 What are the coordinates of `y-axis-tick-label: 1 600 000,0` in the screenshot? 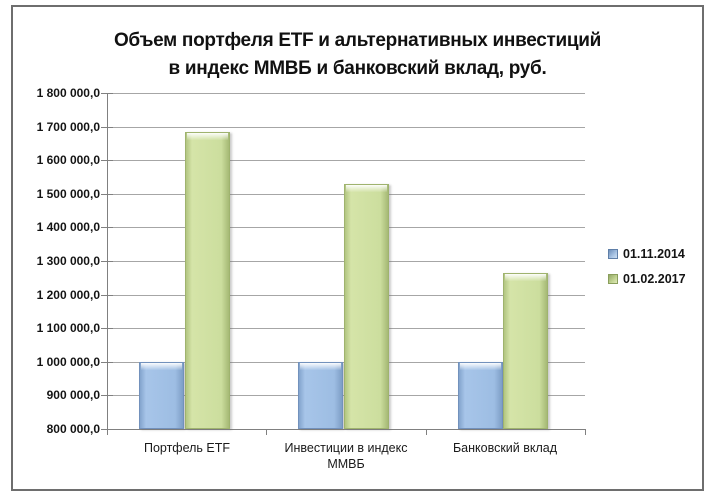 It's located at (68, 160).